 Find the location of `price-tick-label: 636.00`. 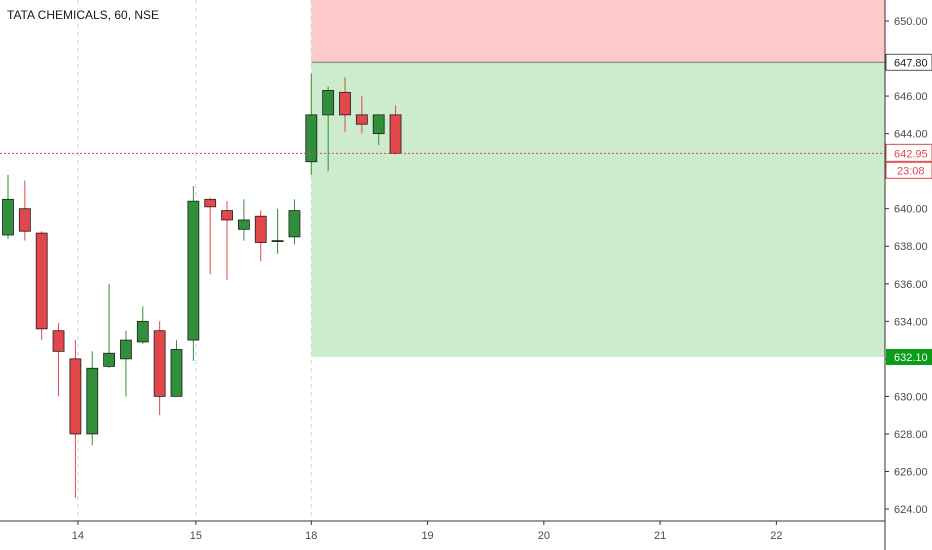

price-tick-label: 636.00 is located at coordinates (911, 285).